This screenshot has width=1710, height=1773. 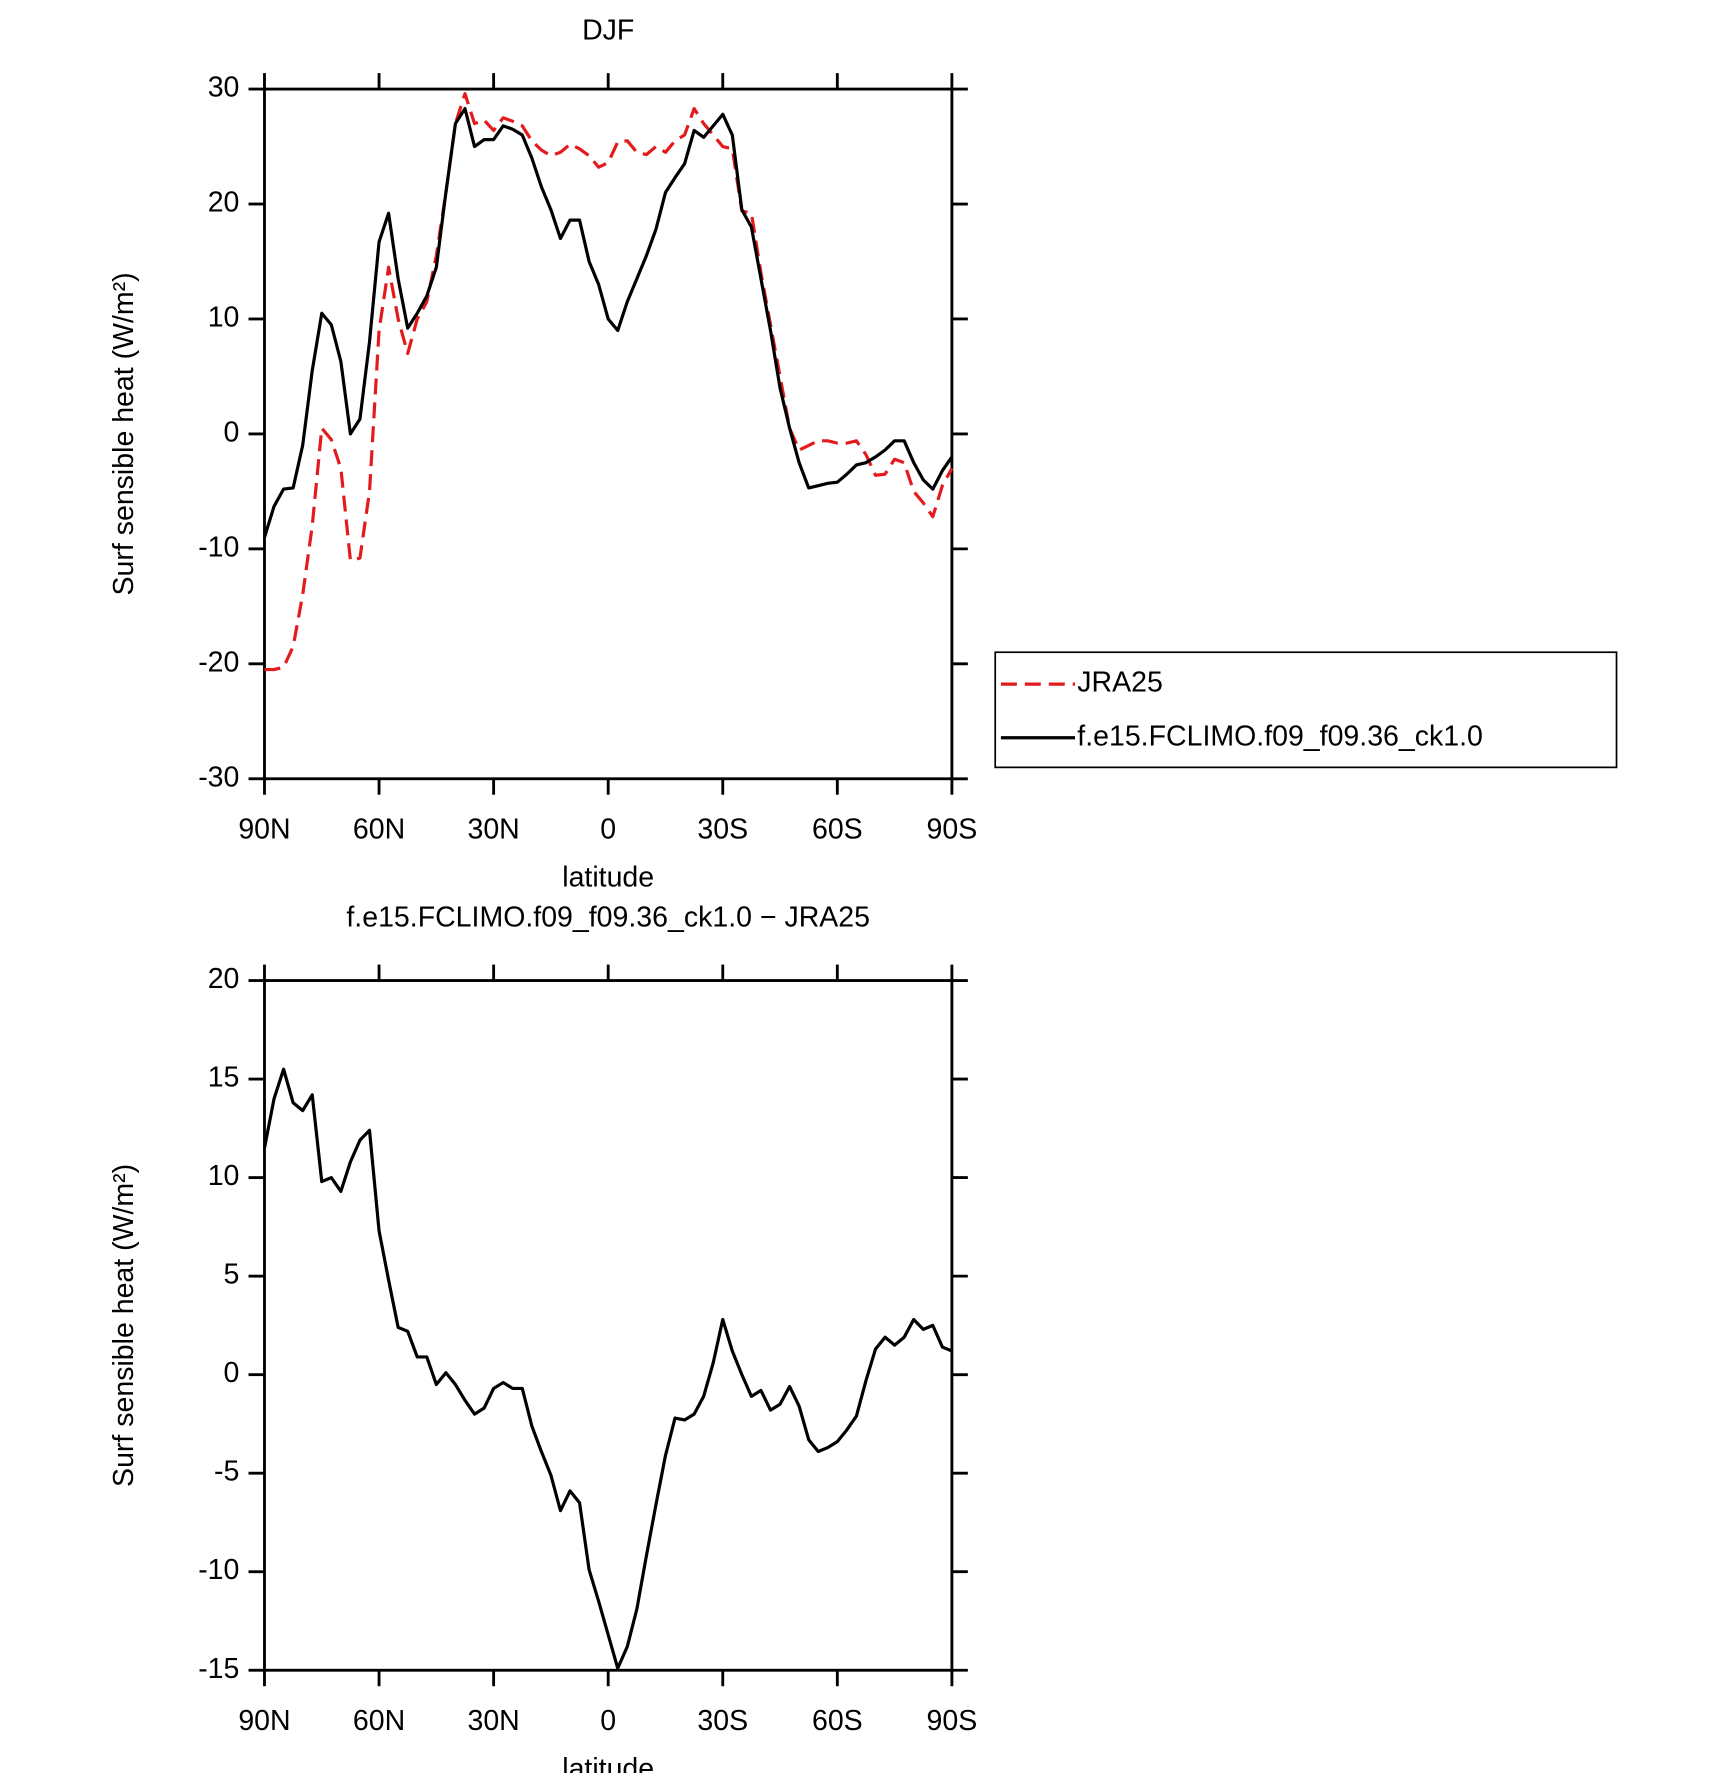 What do you see at coordinates (1280, 736) in the screenshot?
I see `legend-label: f.e15.FCLIMO.f09_f09.36_ck1.0` at bounding box center [1280, 736].